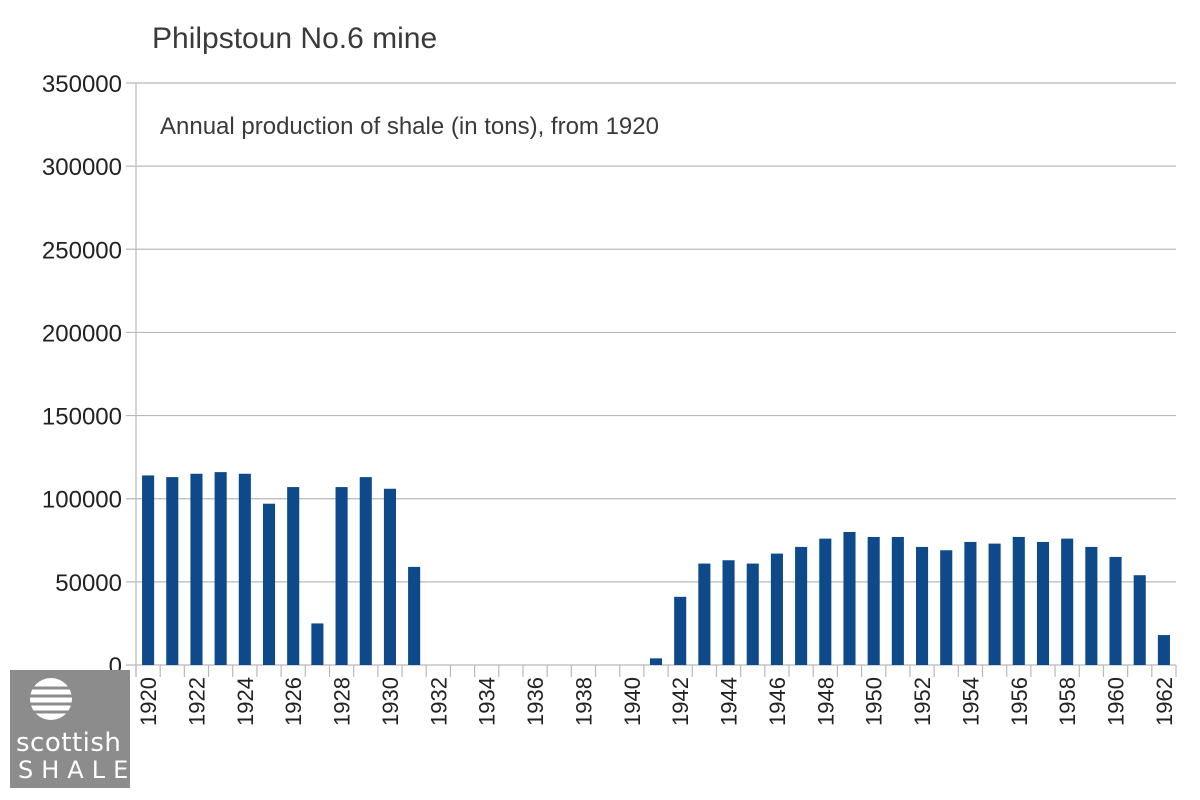 Image resolution: width=1200 pixels, height=800 pixels. Describe the element at coordinates (148, 701) in the screenshot. I see `x-tick-label: 1920` at that location.